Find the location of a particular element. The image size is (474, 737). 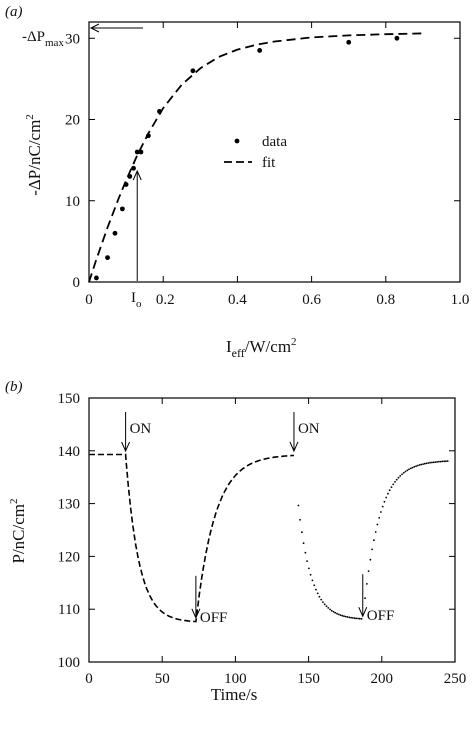

x-tick-label: 0.2 is located at coordinates (165, 300).